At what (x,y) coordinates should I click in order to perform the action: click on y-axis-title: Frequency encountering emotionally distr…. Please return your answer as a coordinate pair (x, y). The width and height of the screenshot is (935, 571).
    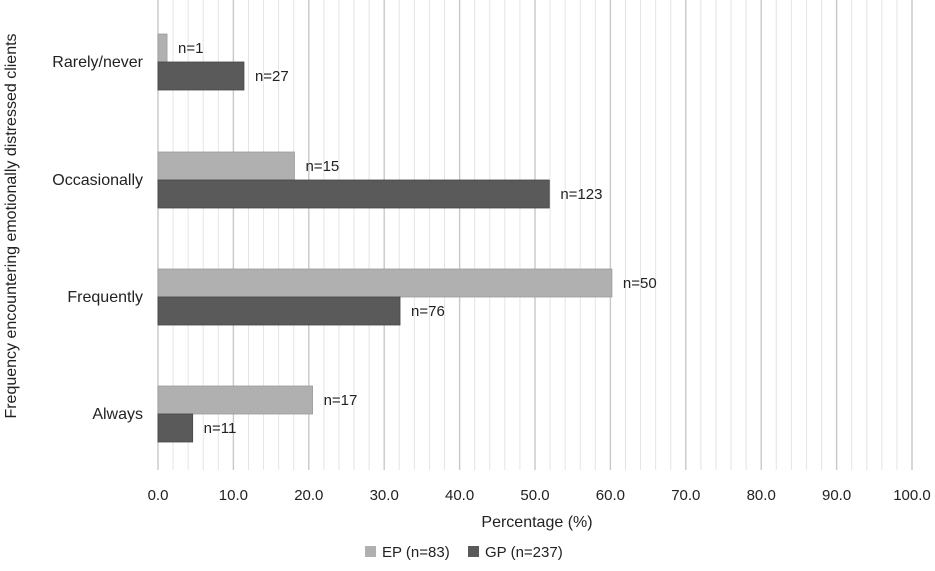
    Looking at the image, I should click on (11, 225).